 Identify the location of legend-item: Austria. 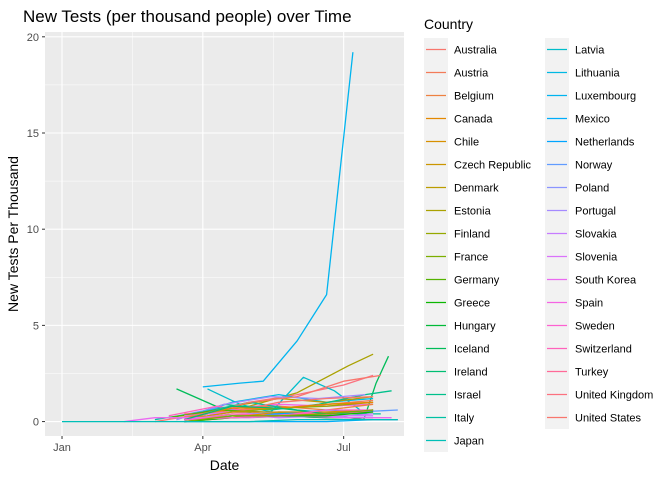
(456, 72).